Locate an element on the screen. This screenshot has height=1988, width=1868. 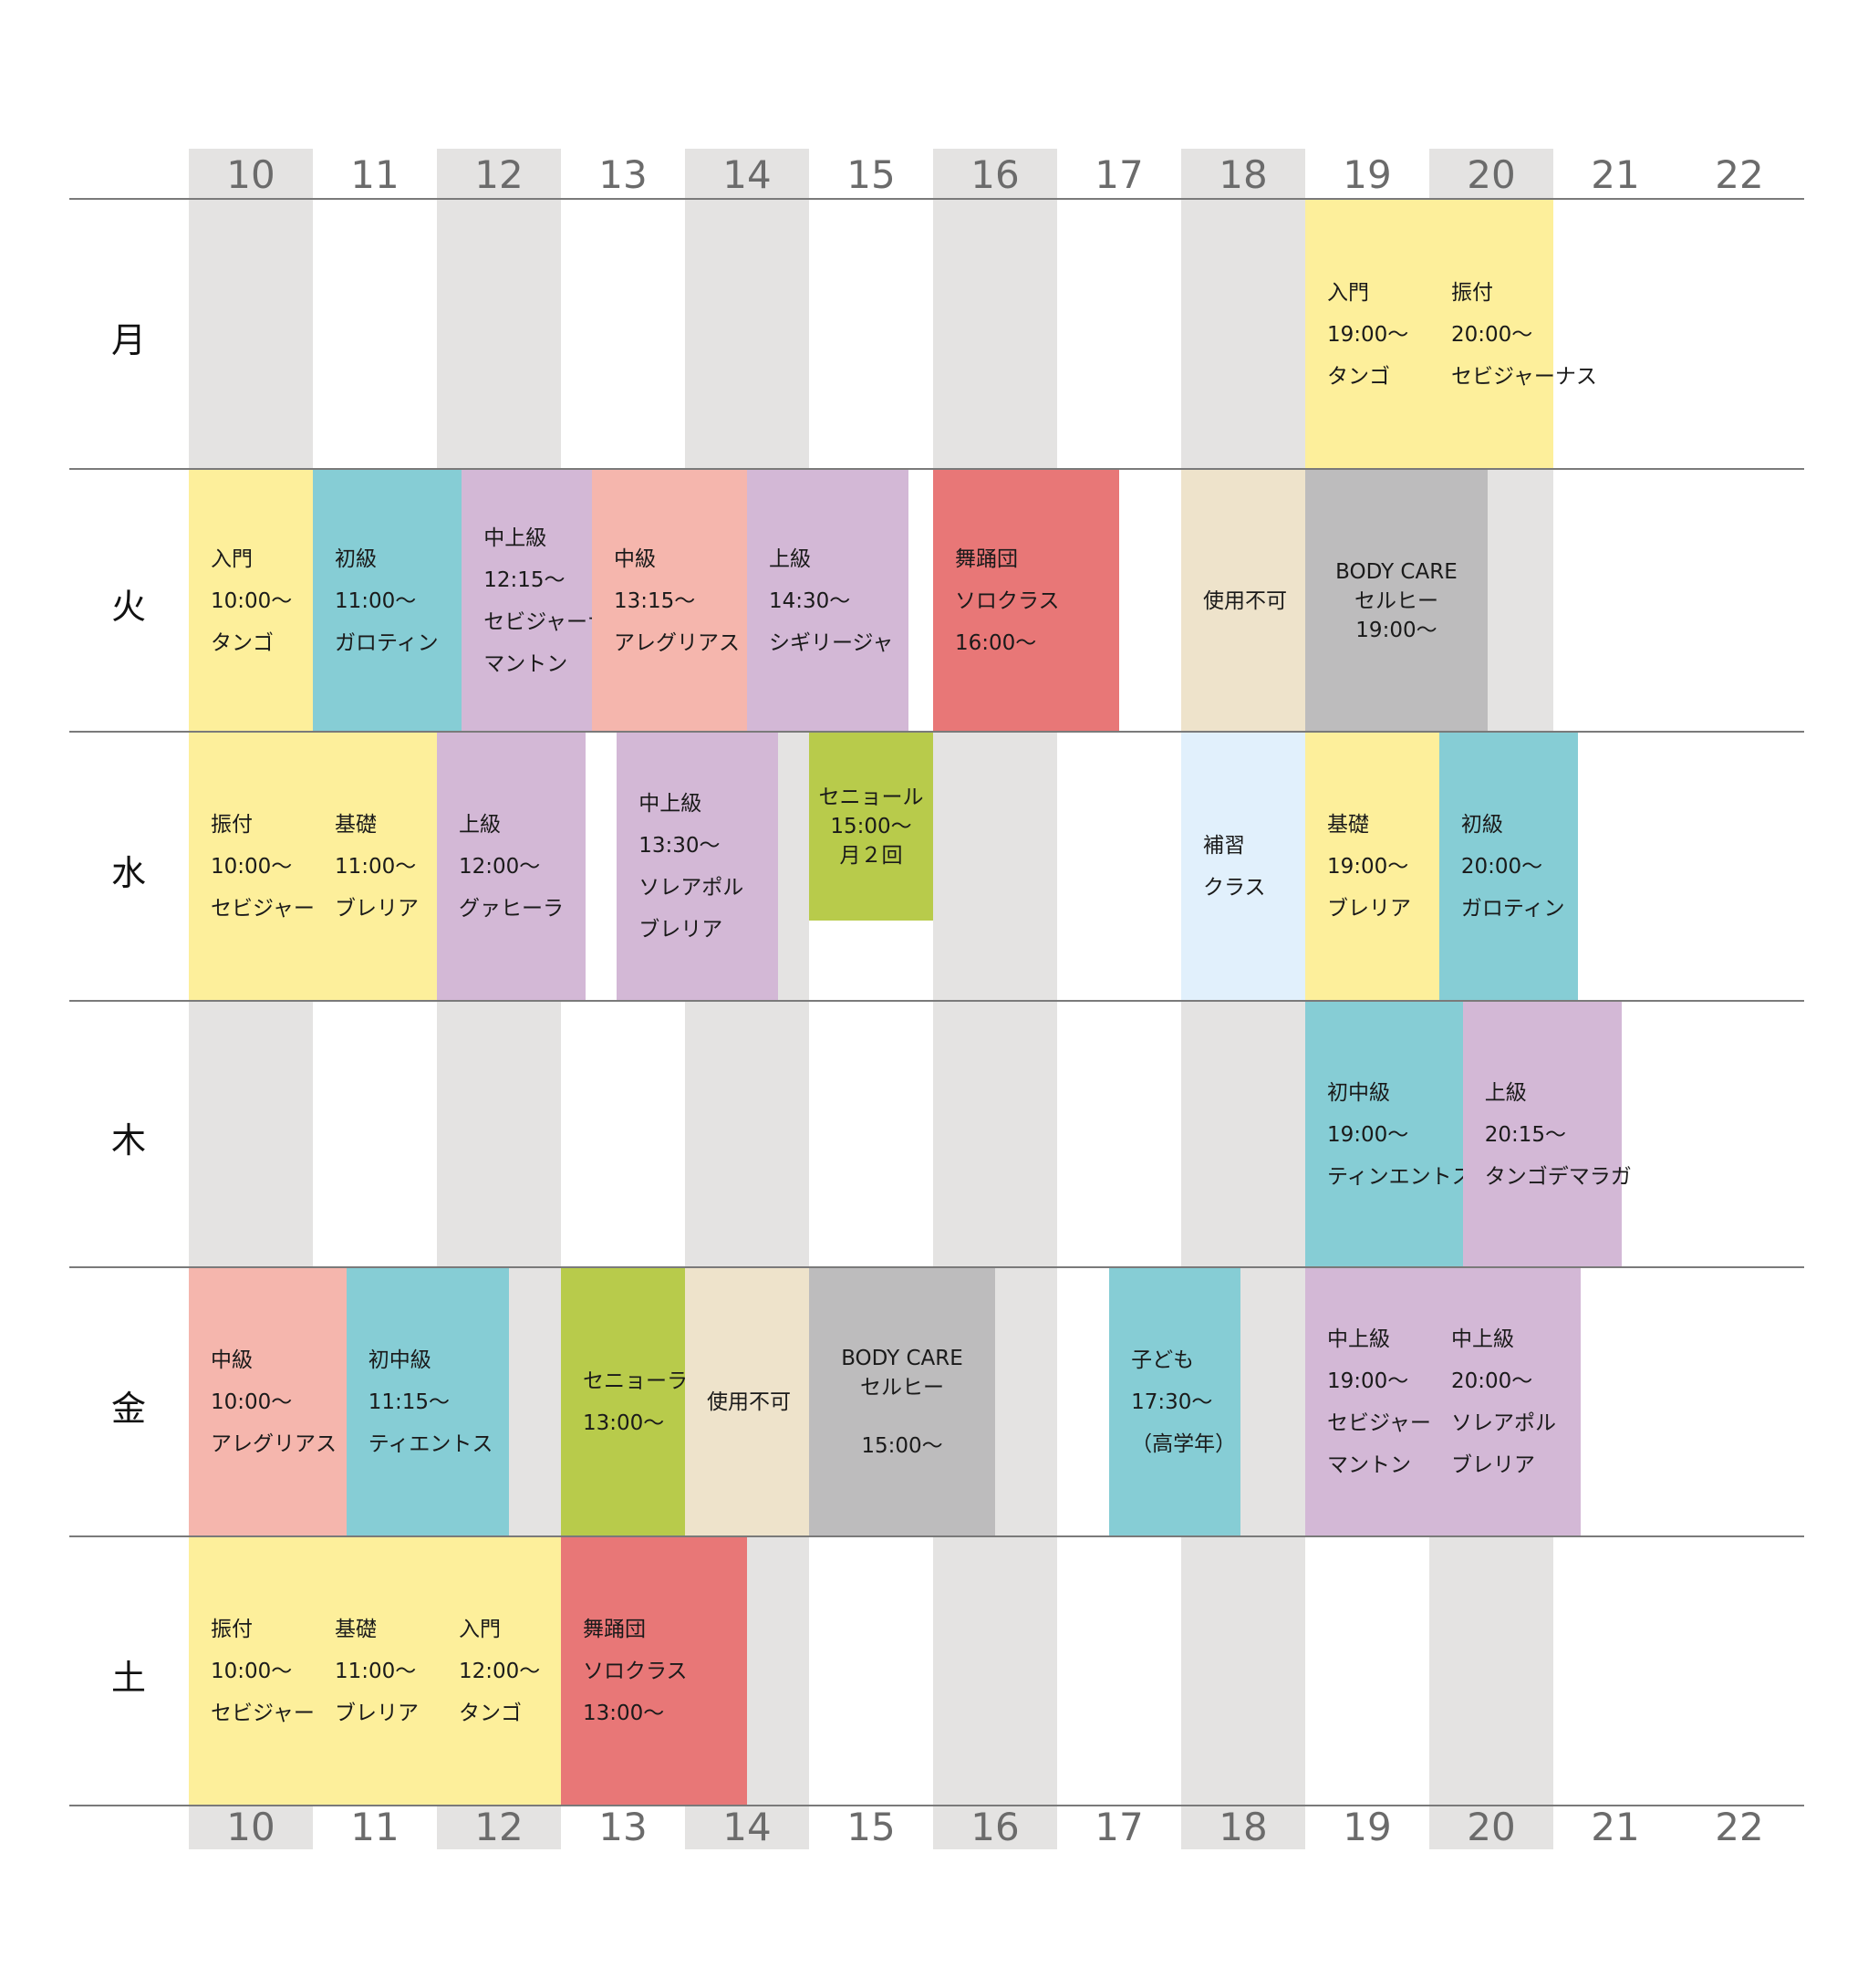
class-text-line: 14:30〜 is located at coordinates (810, 600).